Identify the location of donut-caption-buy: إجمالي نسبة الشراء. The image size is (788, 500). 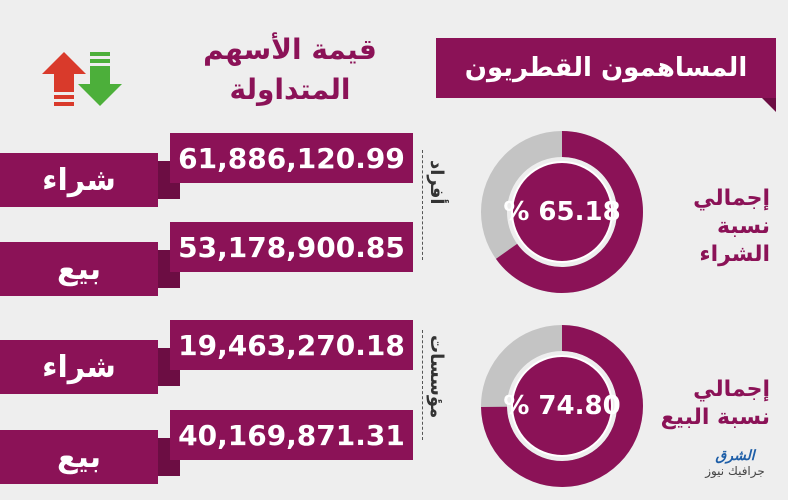
(715, 227).